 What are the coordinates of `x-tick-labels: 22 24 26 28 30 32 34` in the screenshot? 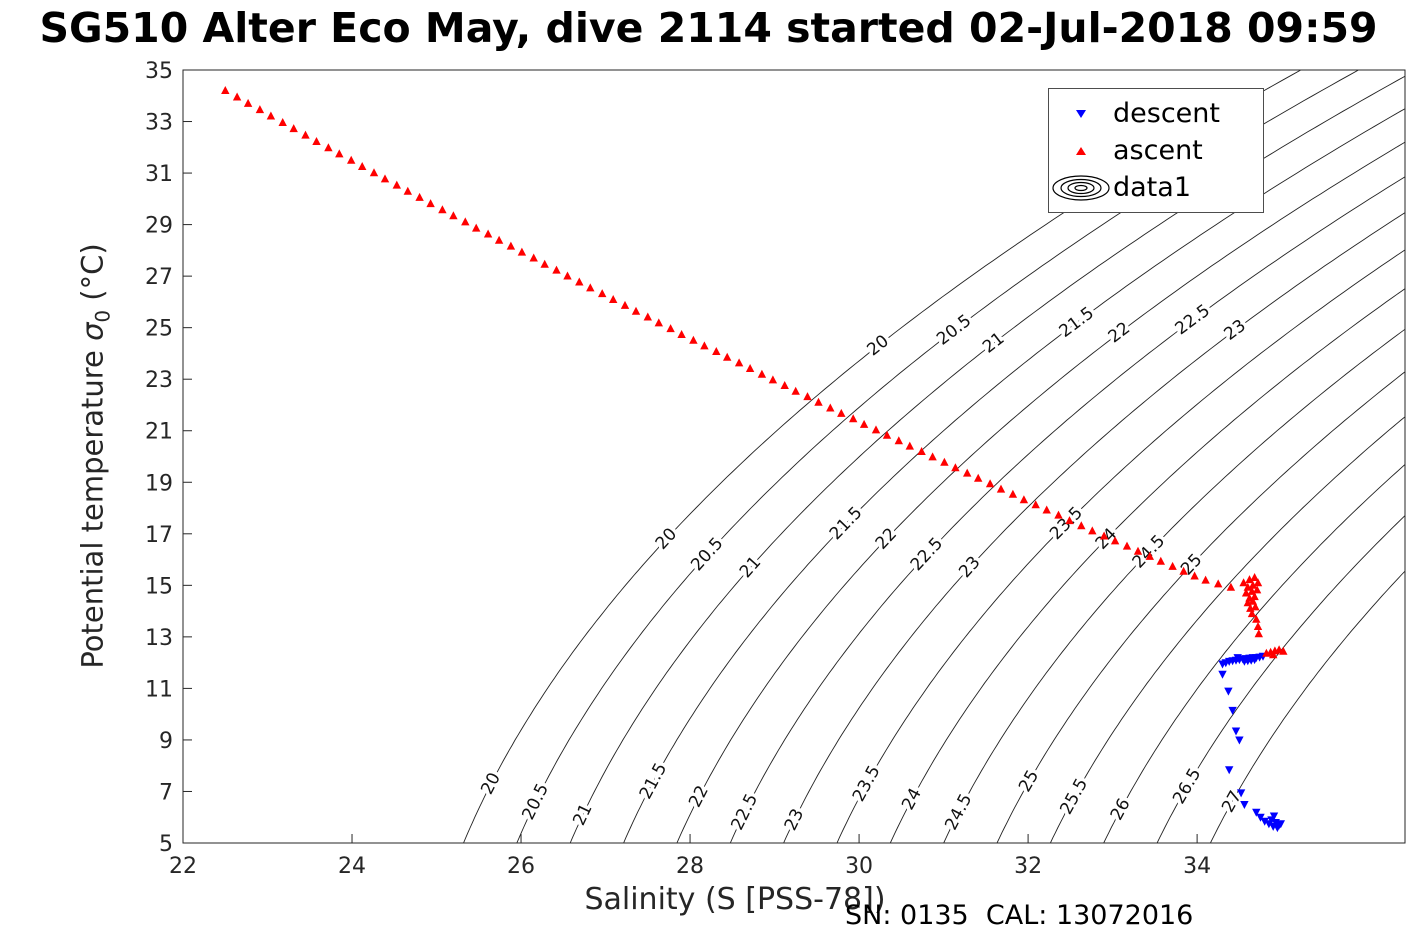 It's located at (690, 866).